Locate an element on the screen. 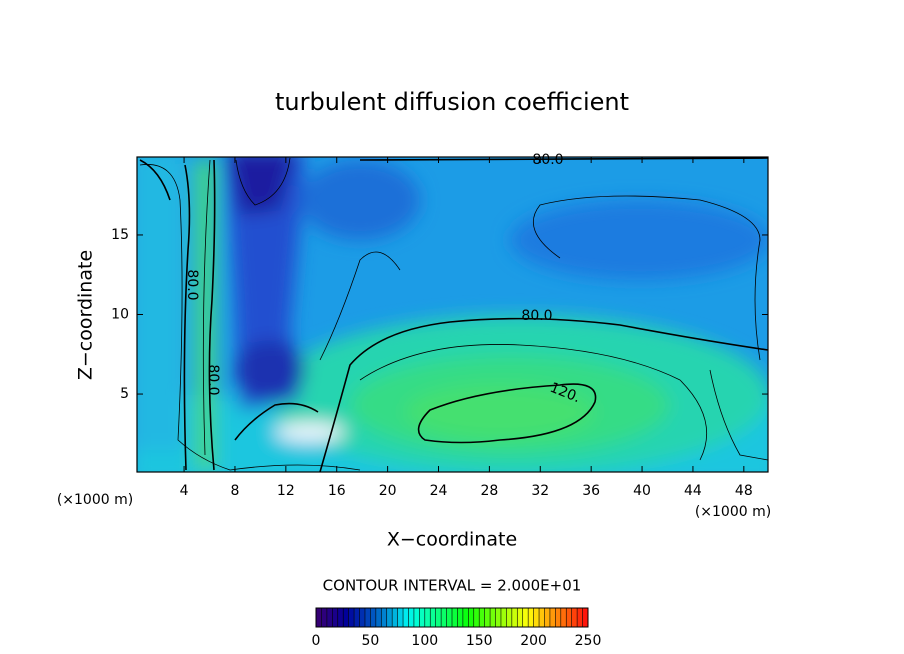  x-tick-label: 16 is located at coordinates (337, 491).